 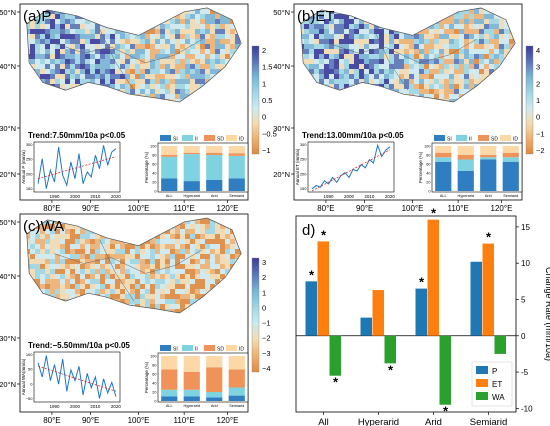 I want to click on inset-bar-ytick: 60, so click(x=154, y=165).